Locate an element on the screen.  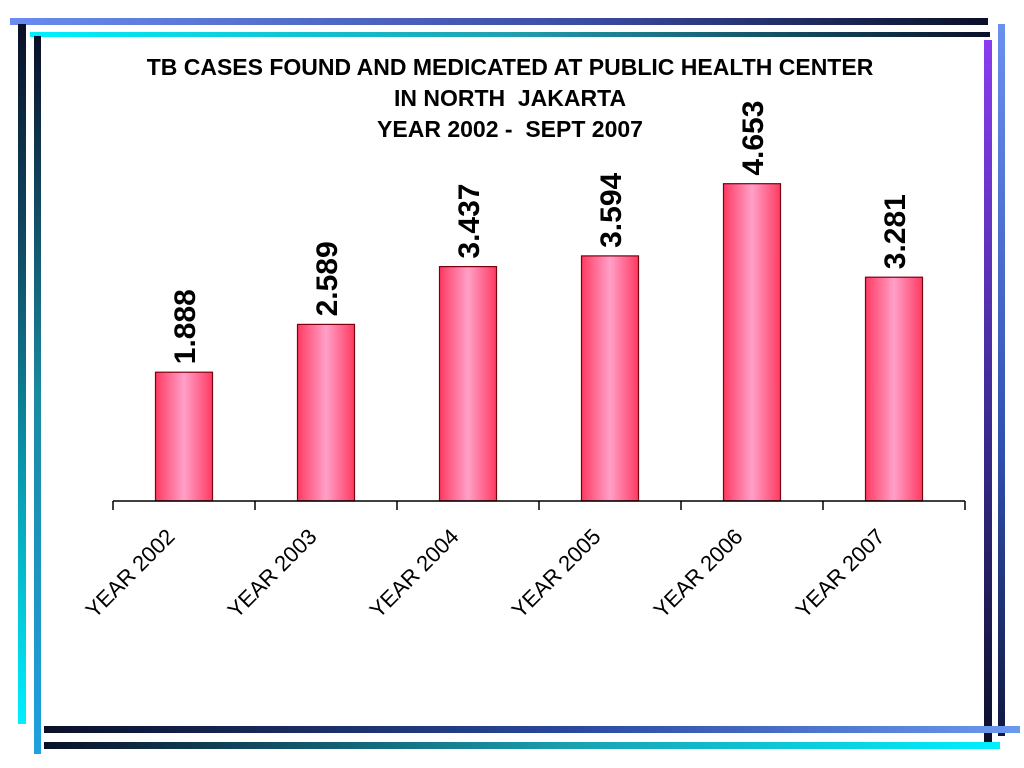
frame-right-outer is located at coordinates (1001, 380).